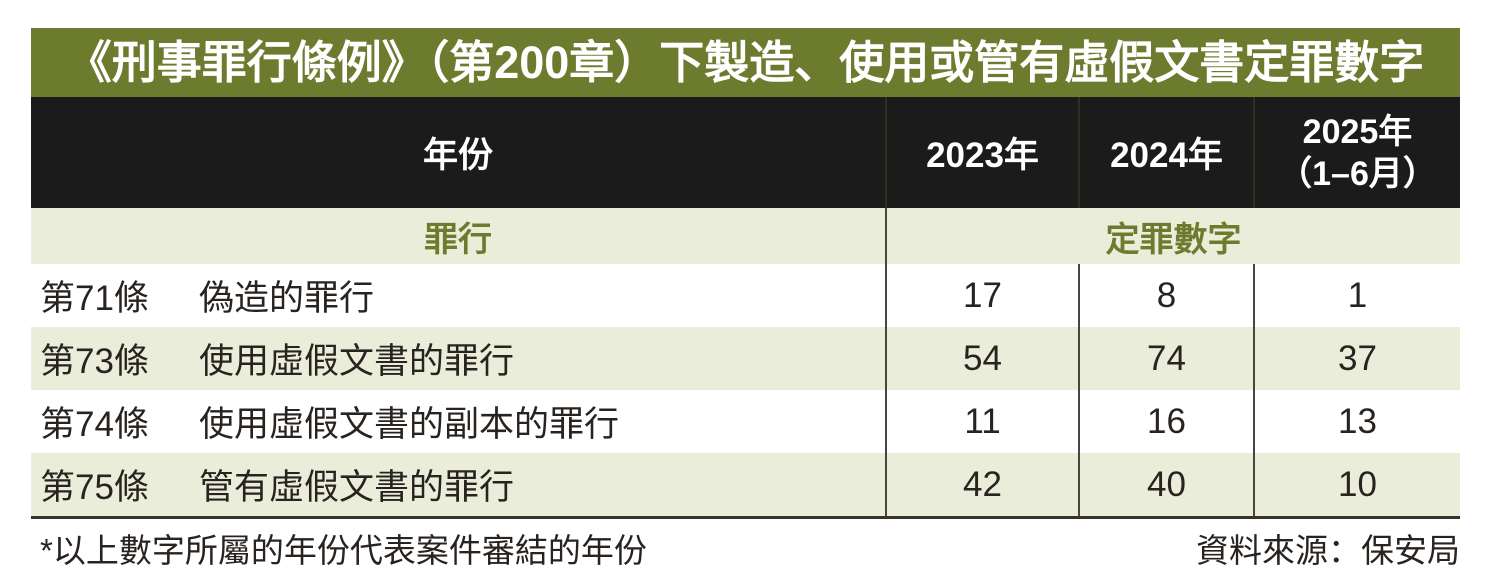 The width and height of the screenshot is (1500, 576). I want to click on offence-description: 偽造的罪行, so click(286, 298).